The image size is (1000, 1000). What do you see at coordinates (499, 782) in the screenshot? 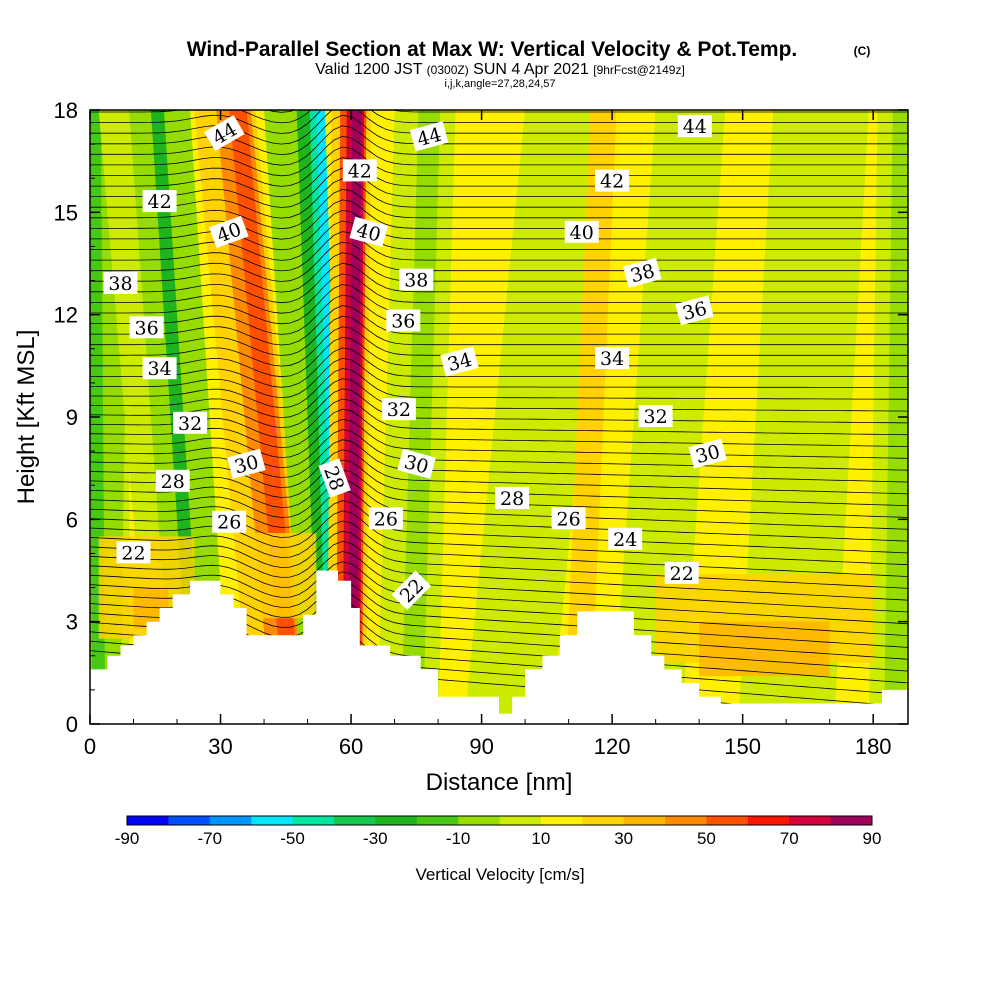
I see `x-axis-label: Distance [nm]` at bounding box center [499, 782].